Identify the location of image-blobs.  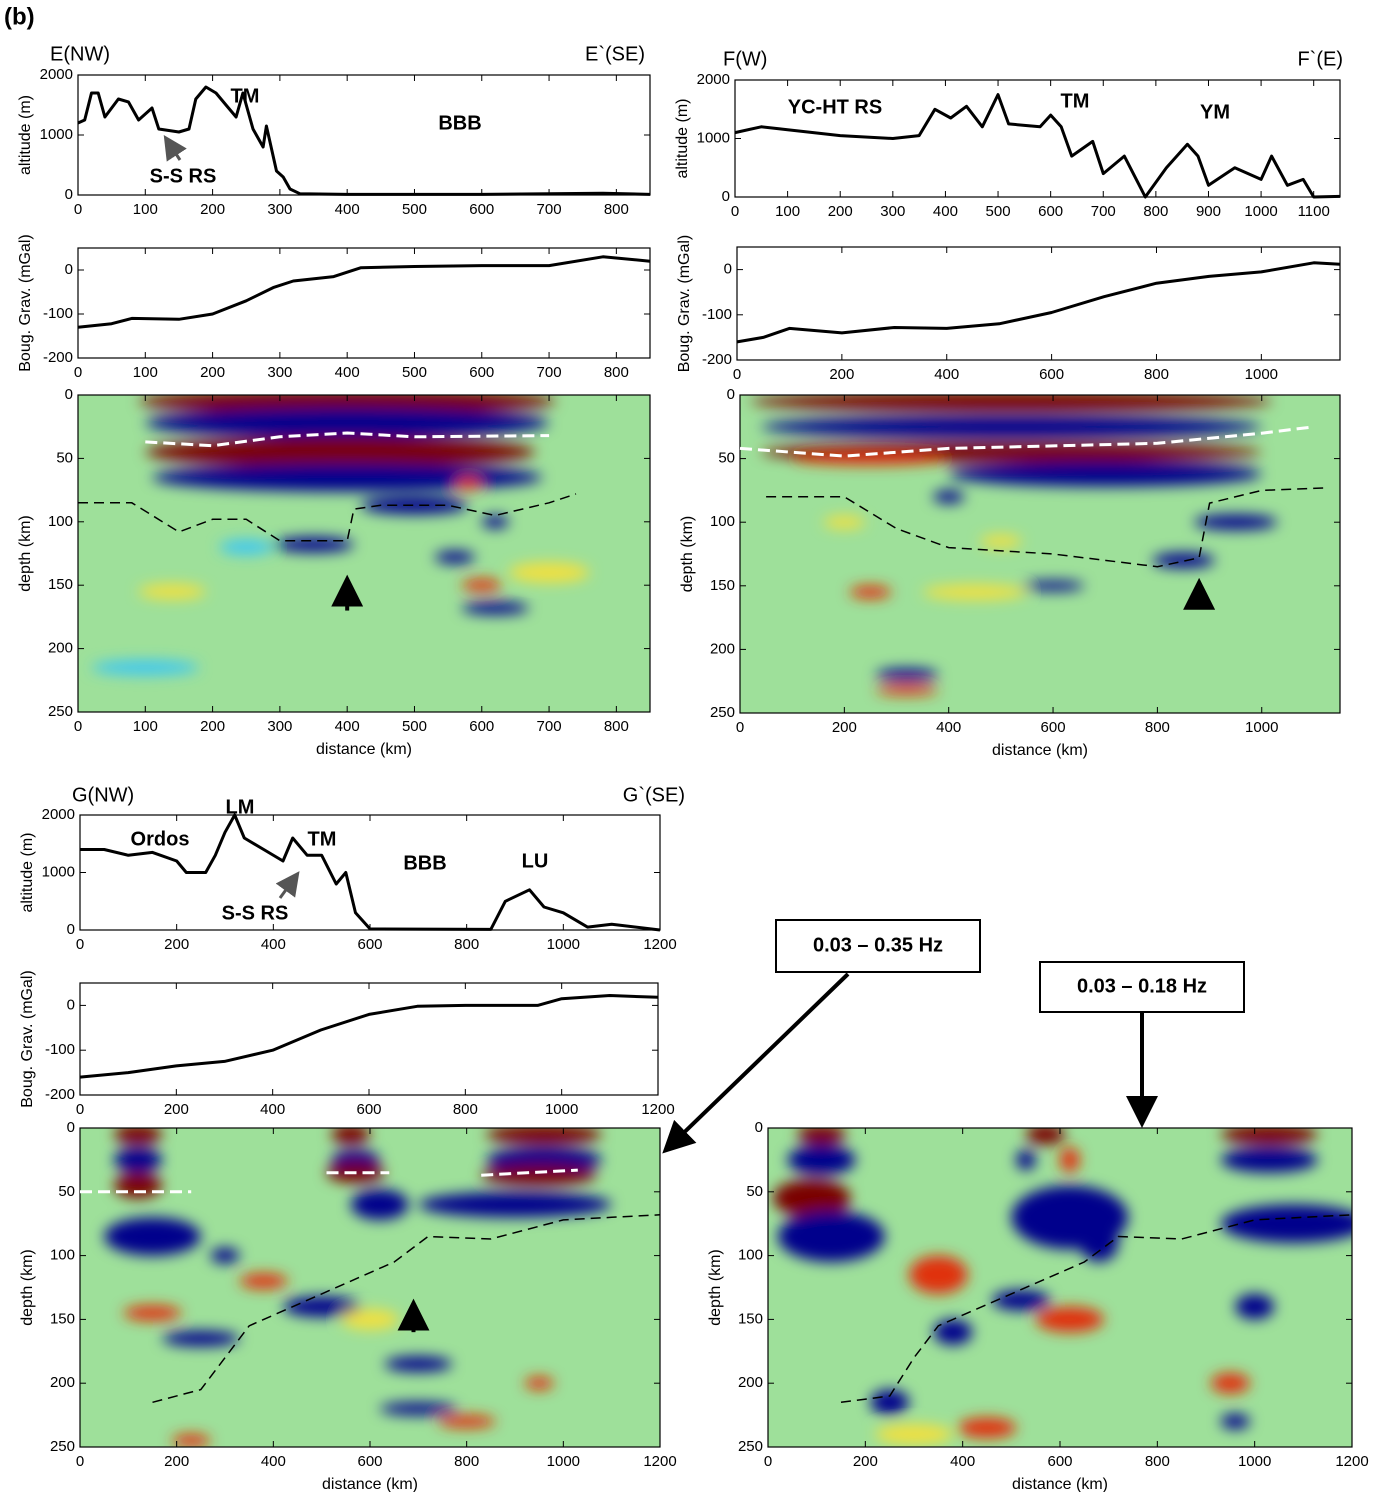
(1014, 545).